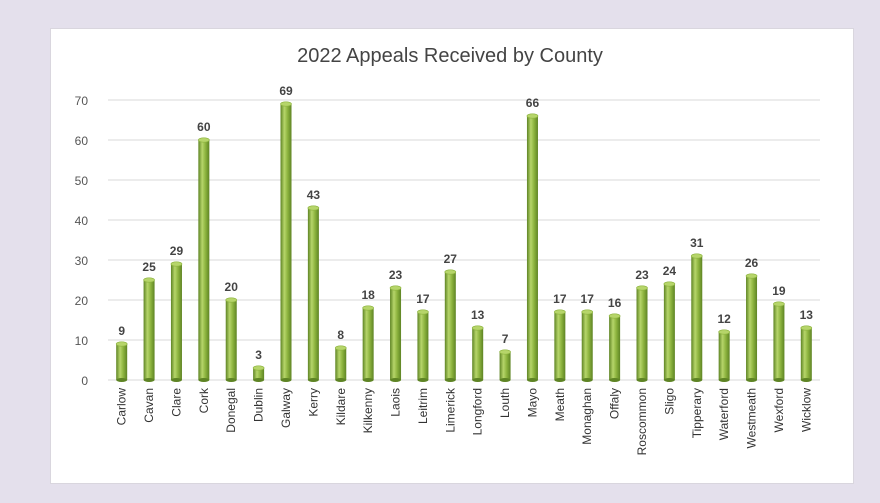 The image size is (880, 503). Describe the element at coordinates (82, 141) in the screenshot. I see `y-tick-label: 60` at that location.